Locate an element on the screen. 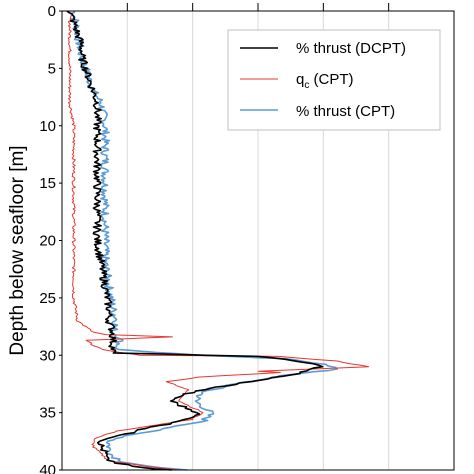 The height and width of the screenshot is (474, 474). y-tick-label: 35 is located at coordinates (47, 413).